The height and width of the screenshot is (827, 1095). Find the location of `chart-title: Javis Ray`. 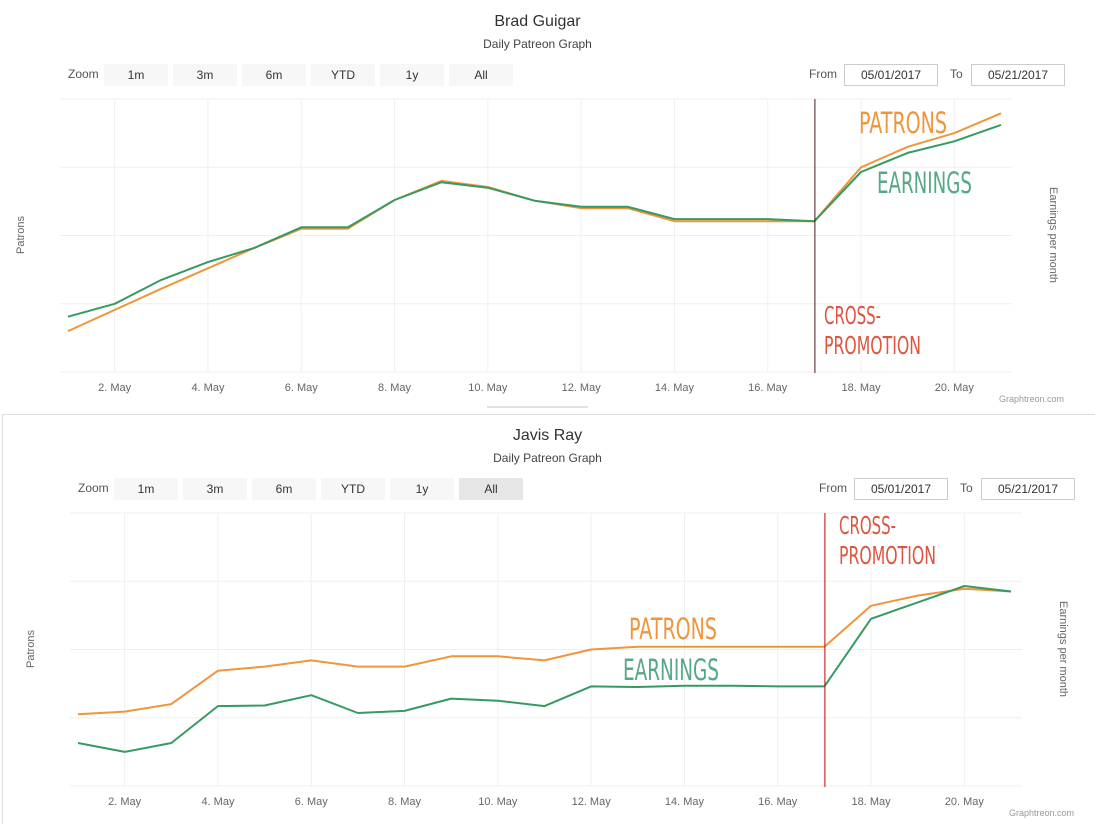

chart-title: Javis Ray is located at coordinates (547, 435).